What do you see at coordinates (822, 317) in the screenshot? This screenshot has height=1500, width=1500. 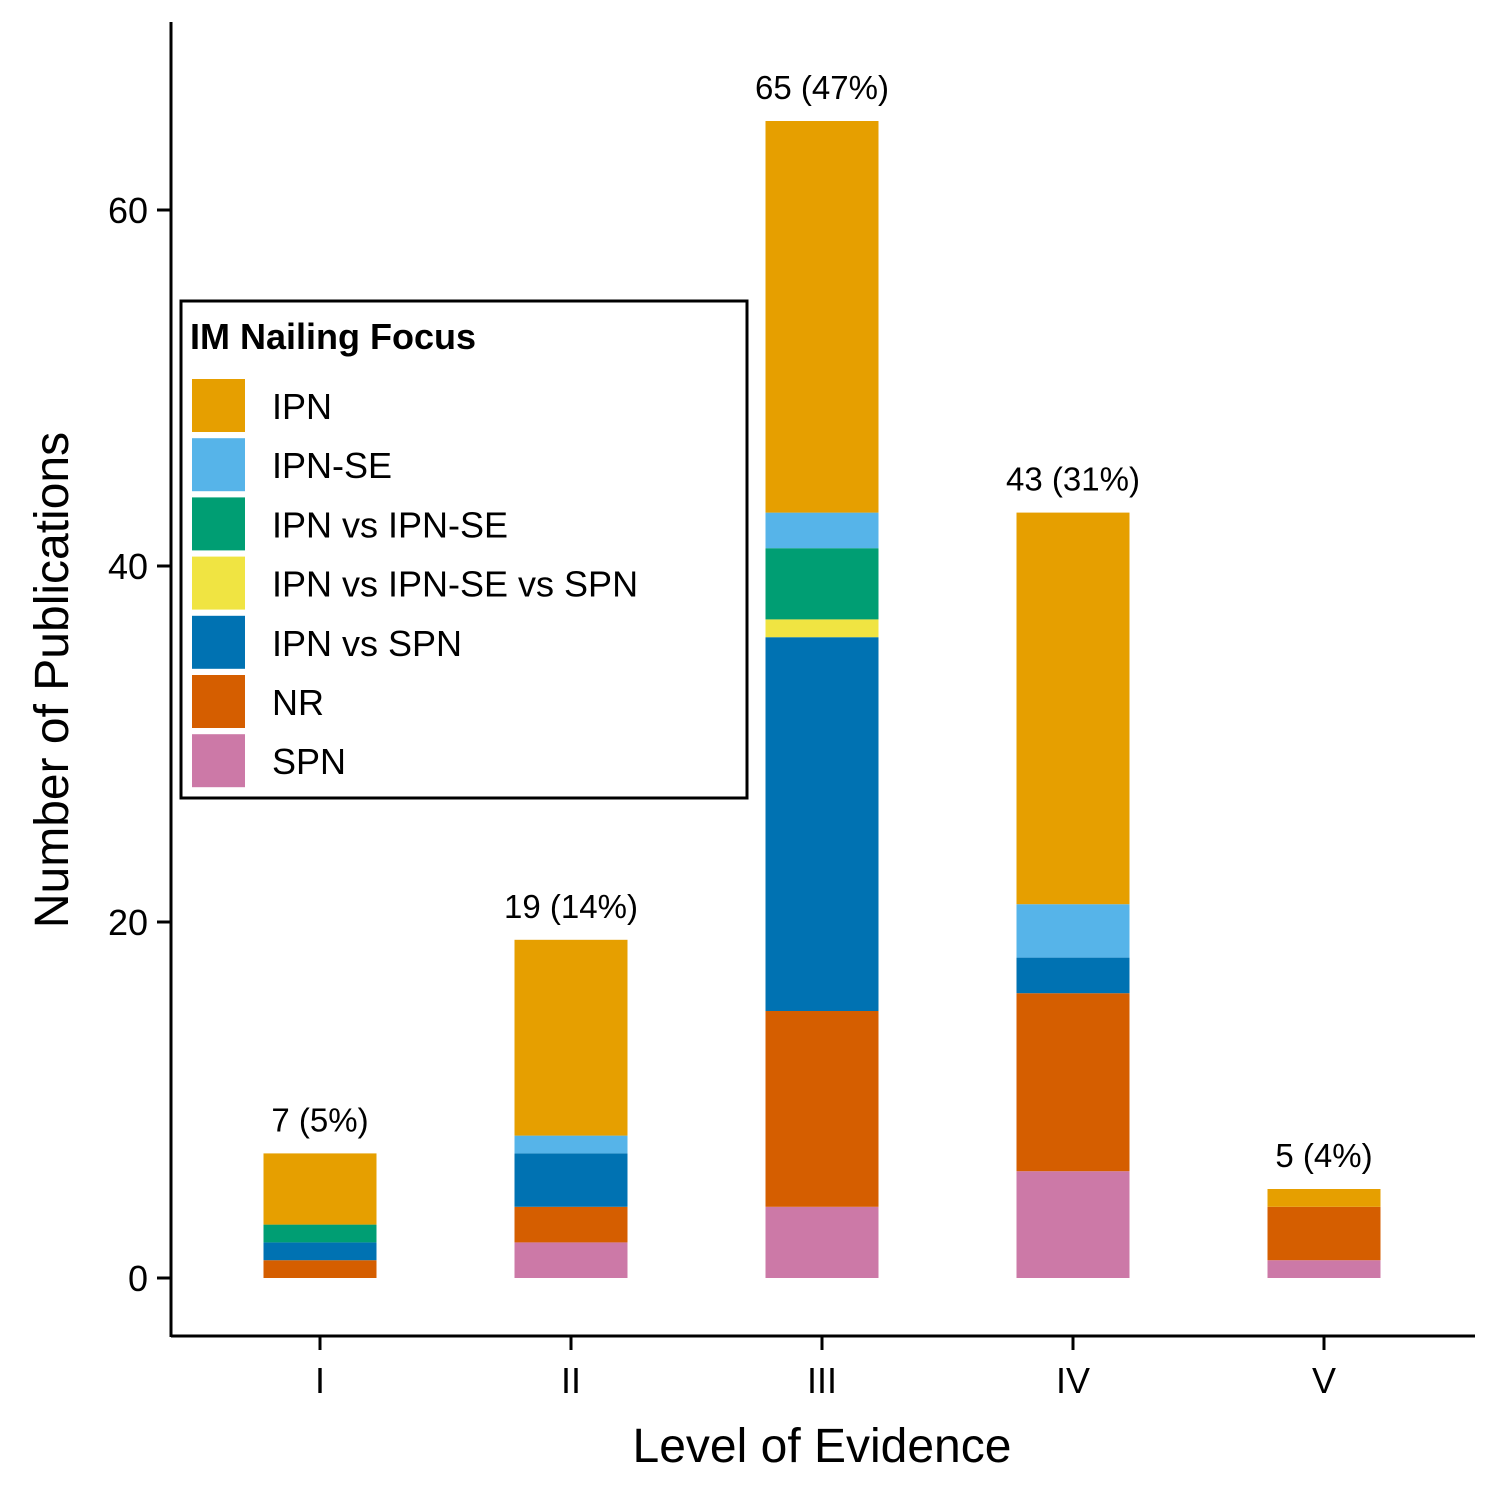 I see `bar-segment-III-ipn` at bounding box center [822, 317].